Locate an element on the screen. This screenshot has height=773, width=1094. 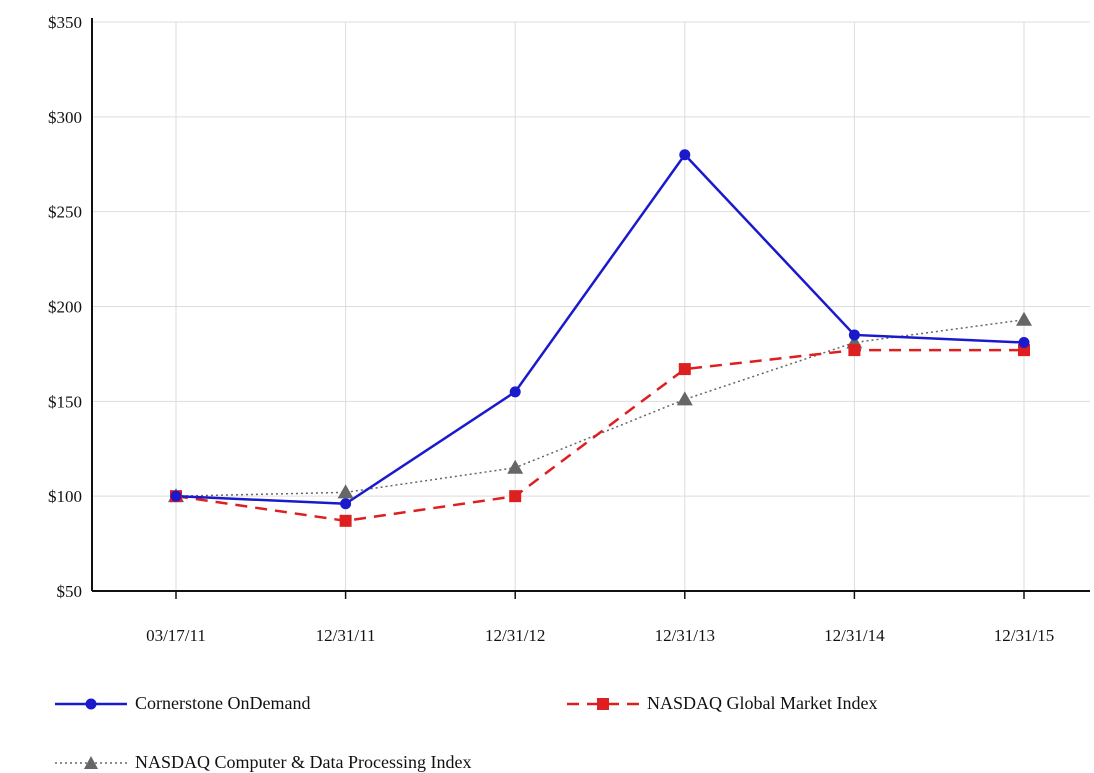
y-tick-label: $200 is located at coordinates (65, 307).